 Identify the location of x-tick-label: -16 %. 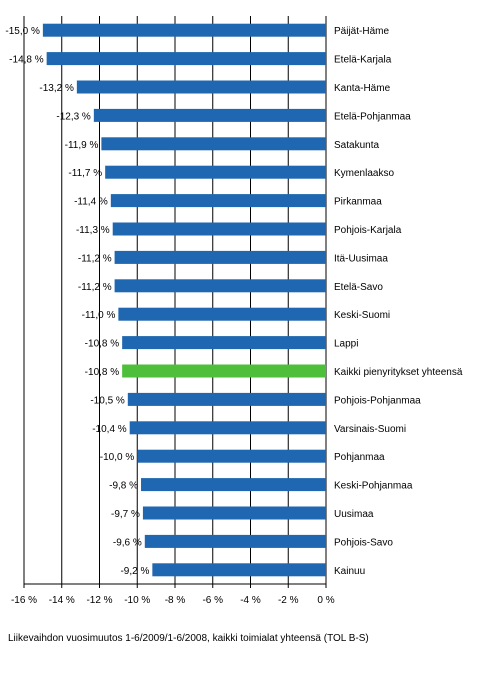
(24, 600).